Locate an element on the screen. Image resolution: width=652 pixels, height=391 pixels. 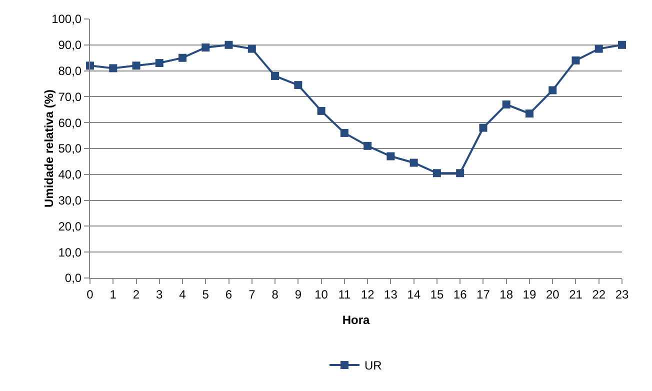
x-tick-label: 16 is located at coordinates (460, 294).